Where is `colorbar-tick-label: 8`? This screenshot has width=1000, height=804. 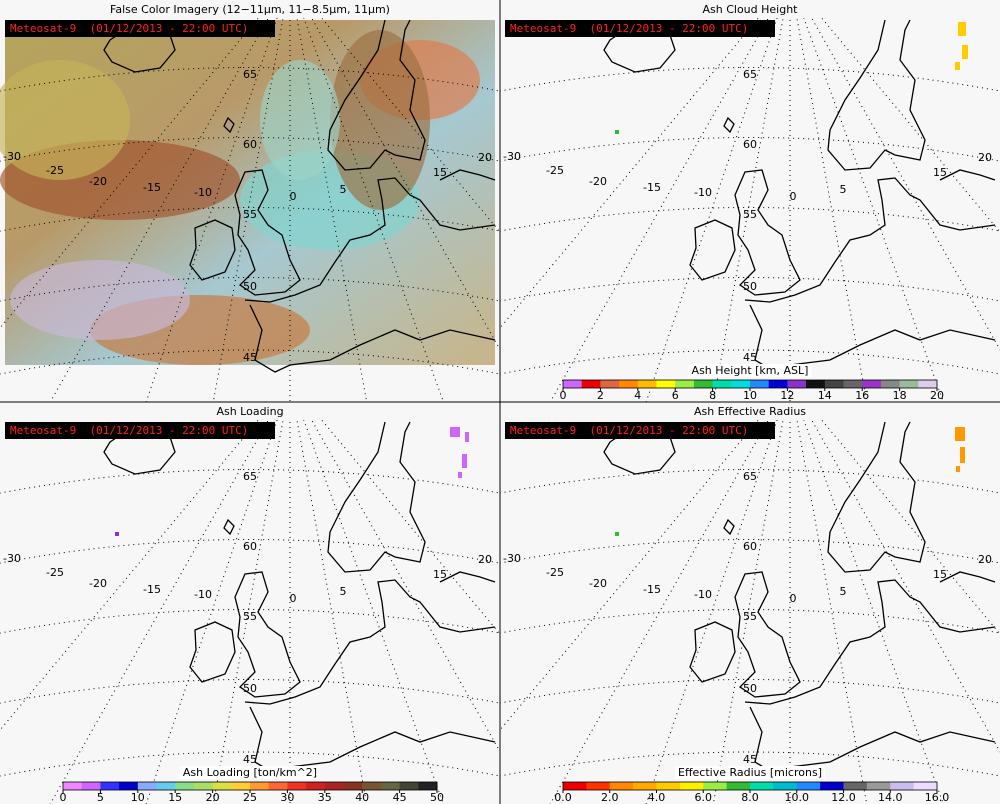 colorbar-tick-label: 8 is located at coordinates (712, 395).